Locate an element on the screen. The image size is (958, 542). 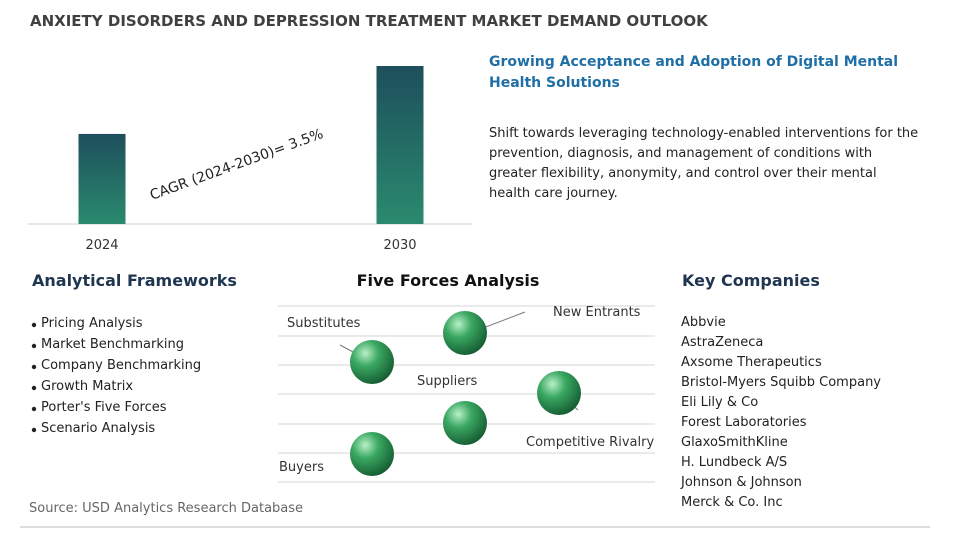
framework-item: Growth Matrix is located at coordinates (87, 386).